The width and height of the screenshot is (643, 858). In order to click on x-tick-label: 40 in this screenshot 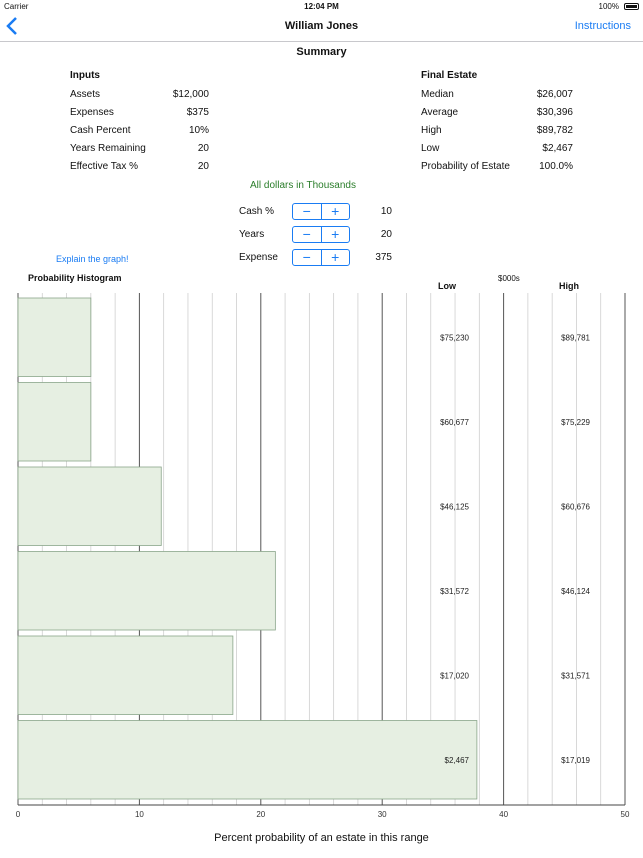, I will do `click(503, 814)`.